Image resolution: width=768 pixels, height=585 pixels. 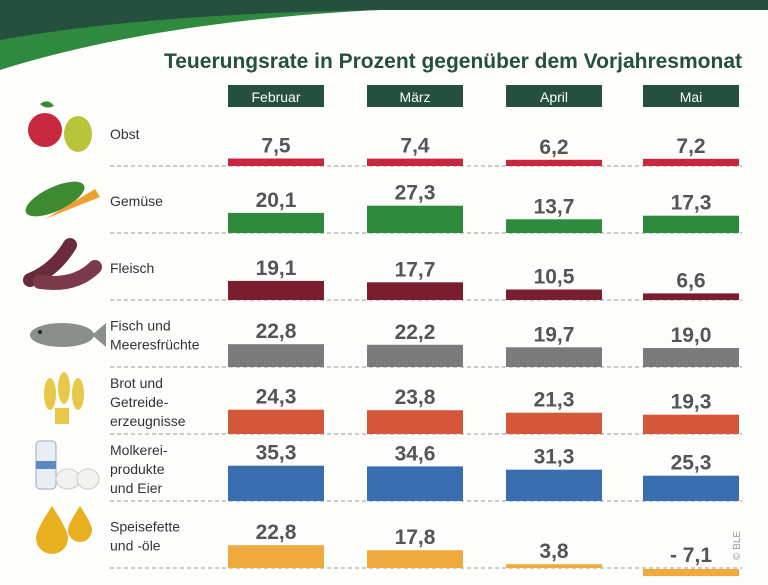 I want to click on value-label: 34,6, so click(x=415, y=453).